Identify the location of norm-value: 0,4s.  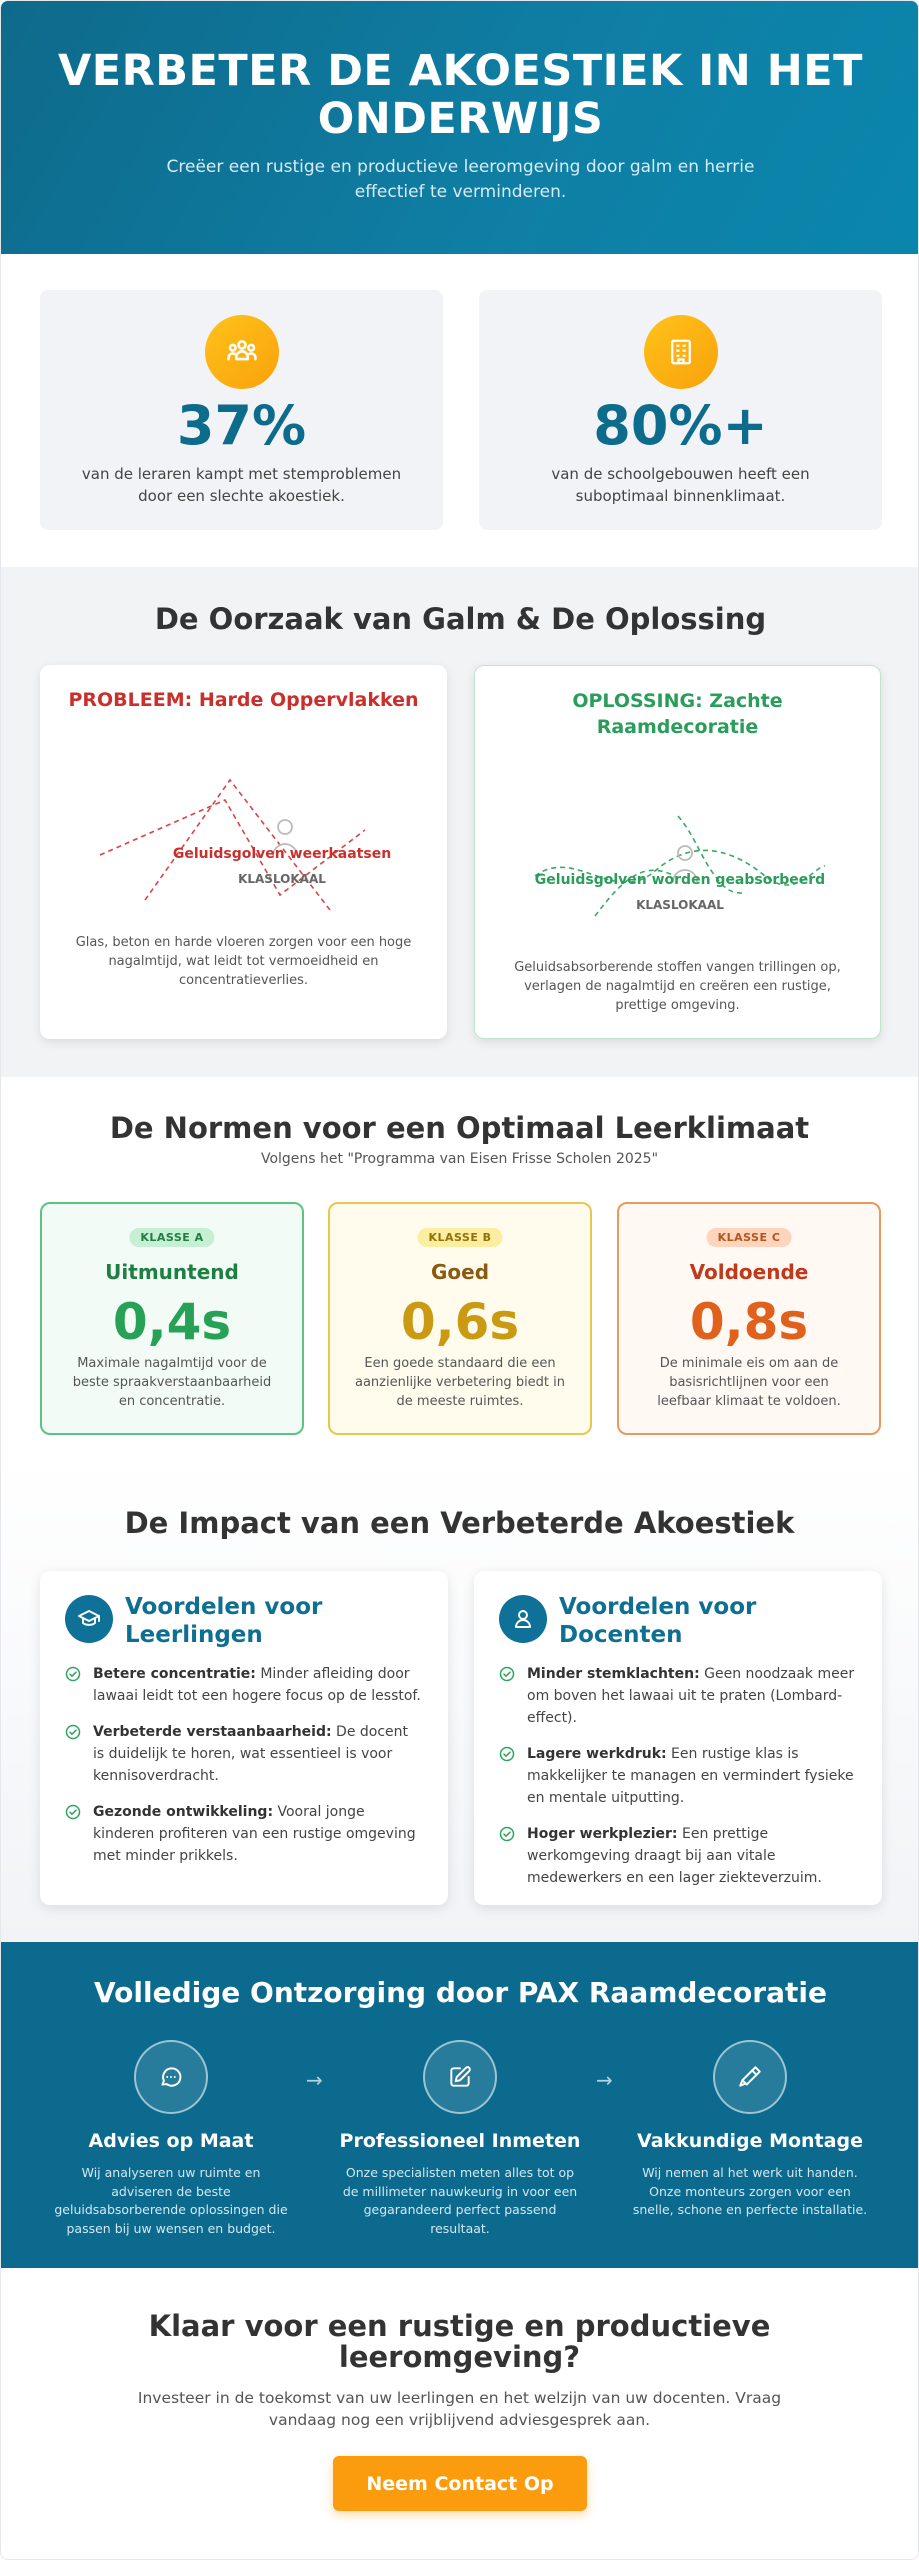
(172, 1322).